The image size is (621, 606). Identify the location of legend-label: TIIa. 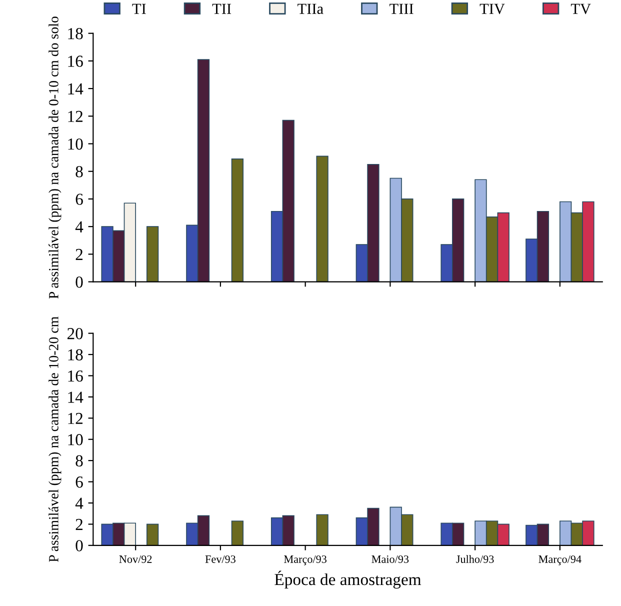
(311, 9).